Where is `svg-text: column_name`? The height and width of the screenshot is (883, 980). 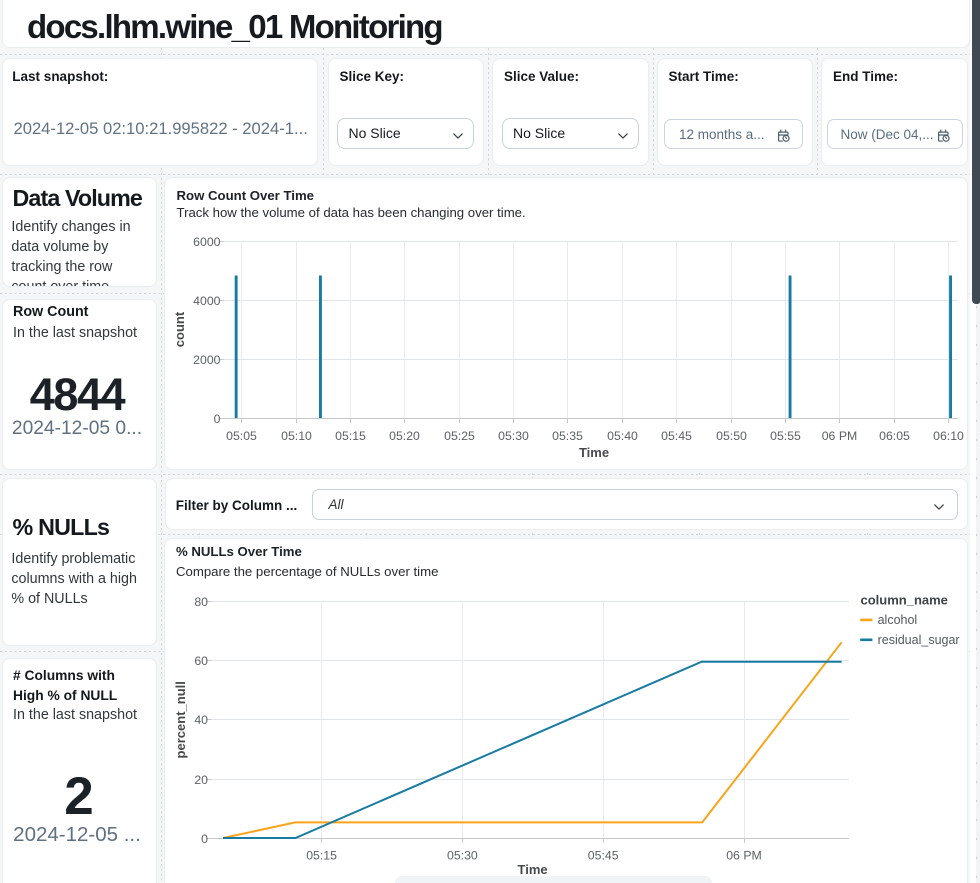 svg-text: column_name is located at coordinates (904, 600).